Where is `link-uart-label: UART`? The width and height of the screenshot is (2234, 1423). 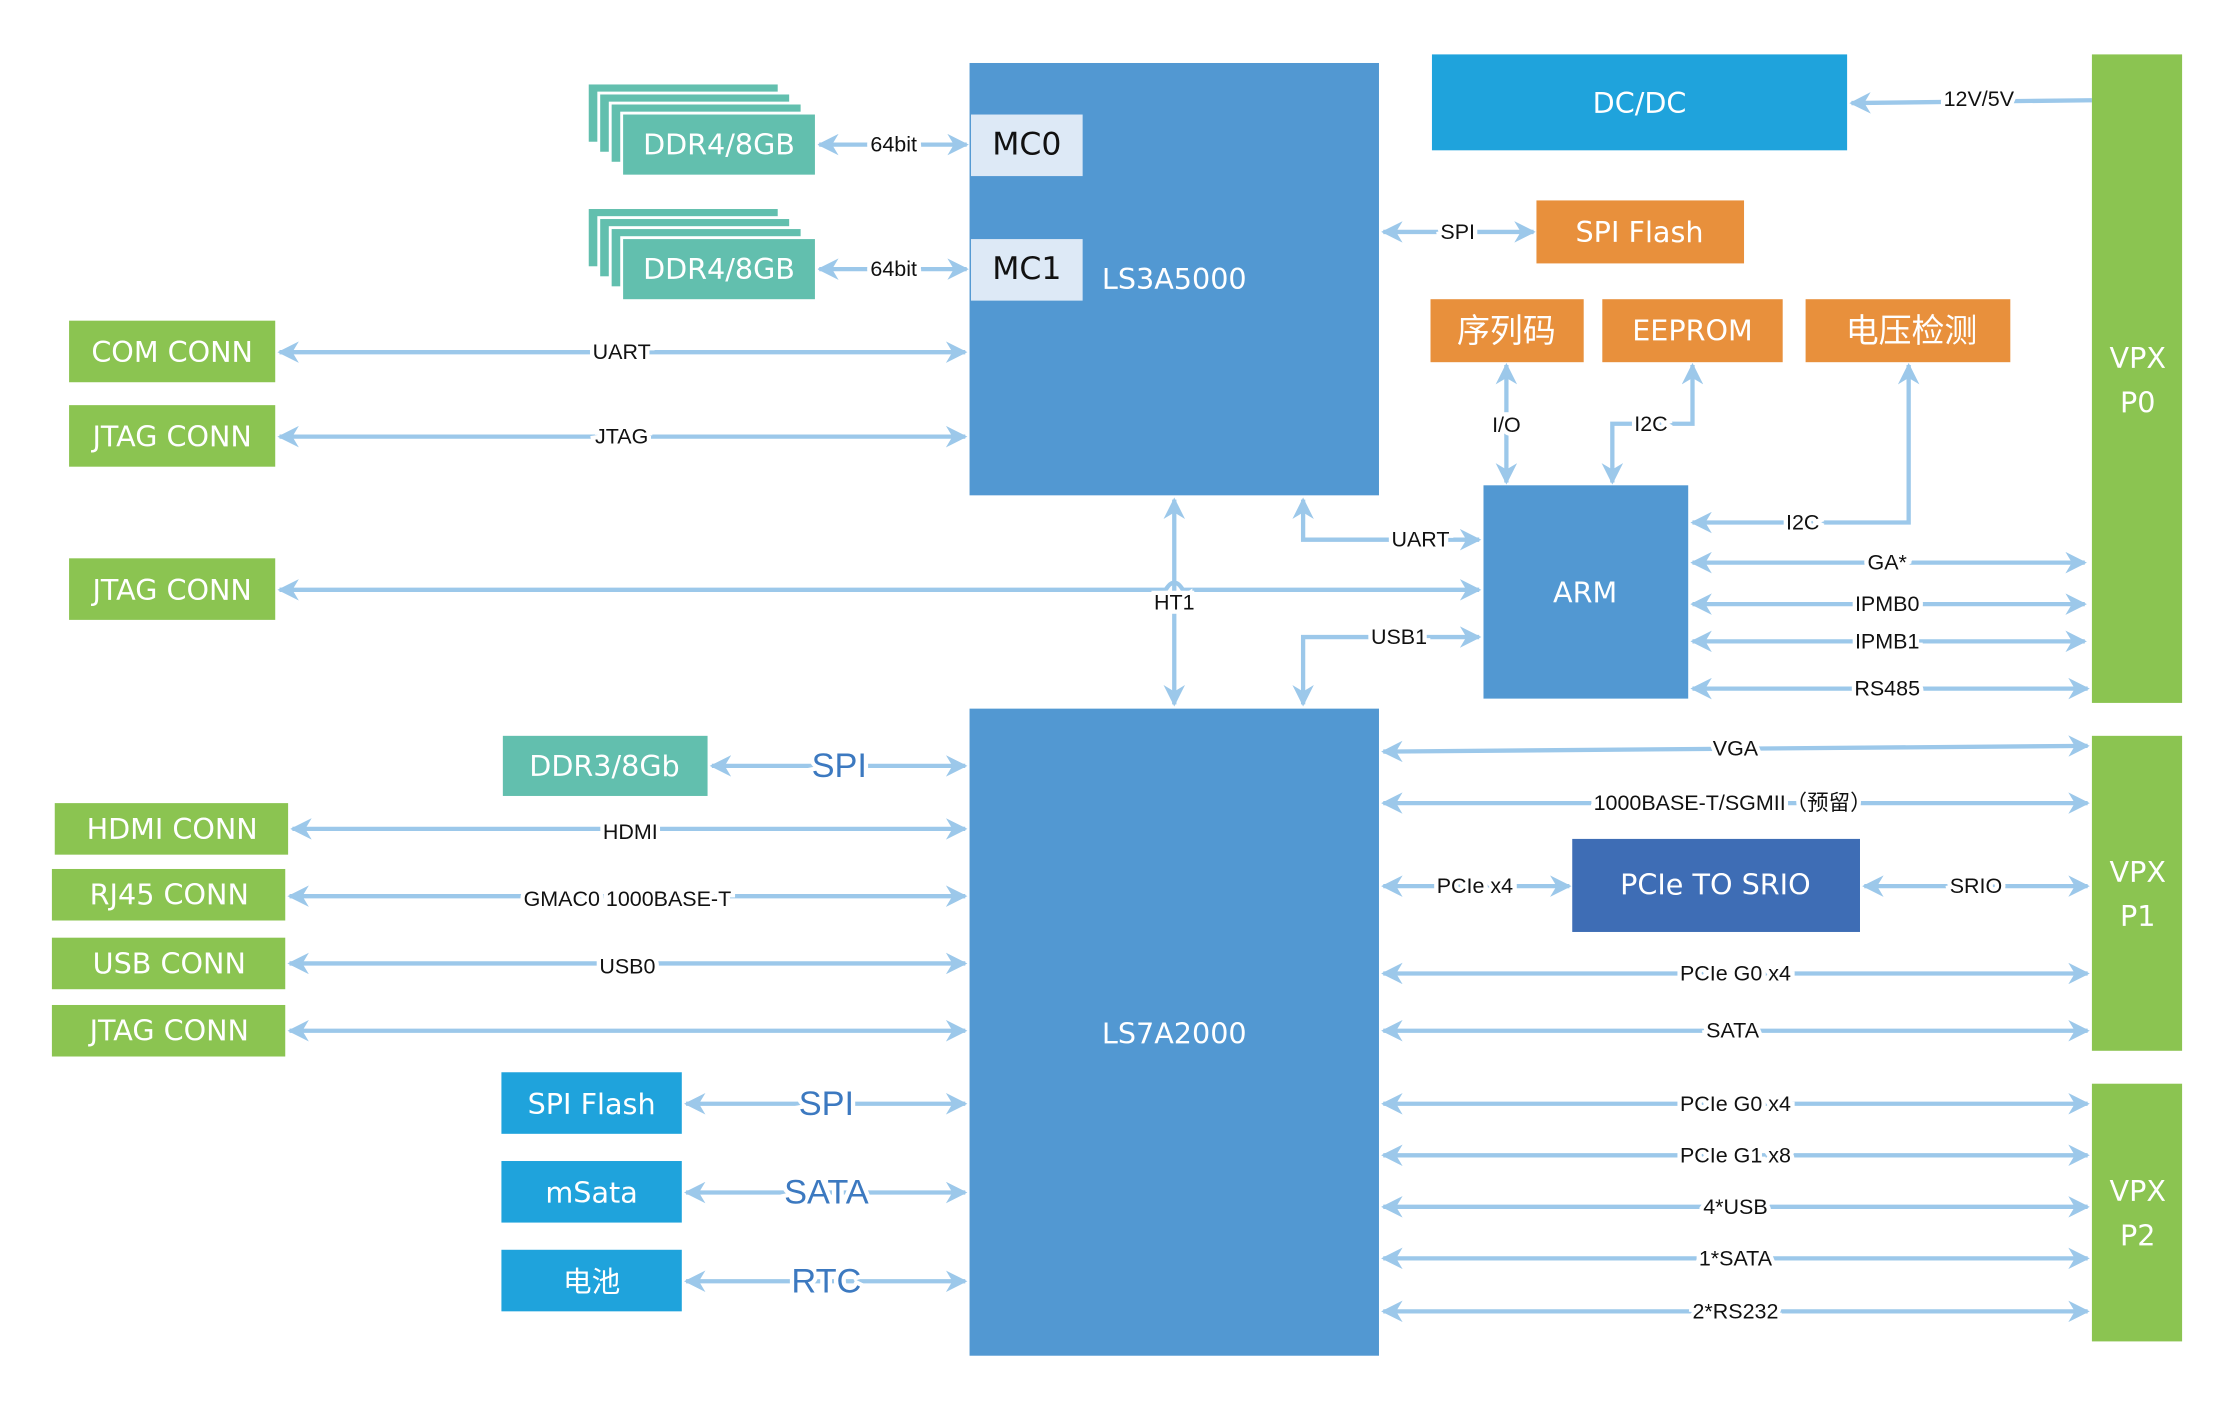
link-uart-label: UART is located at coordinates (622, 352).